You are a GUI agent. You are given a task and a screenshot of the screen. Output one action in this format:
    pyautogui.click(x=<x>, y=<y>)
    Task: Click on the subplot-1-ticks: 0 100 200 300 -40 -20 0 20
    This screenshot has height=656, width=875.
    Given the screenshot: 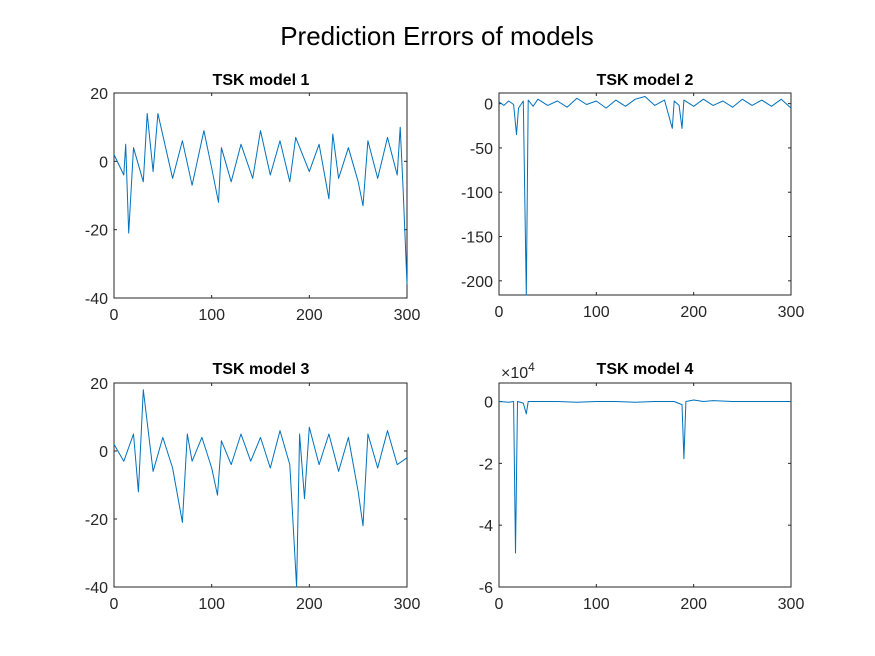 What is the action you would take?
    pyautogui.click(x=253, y=205)
    